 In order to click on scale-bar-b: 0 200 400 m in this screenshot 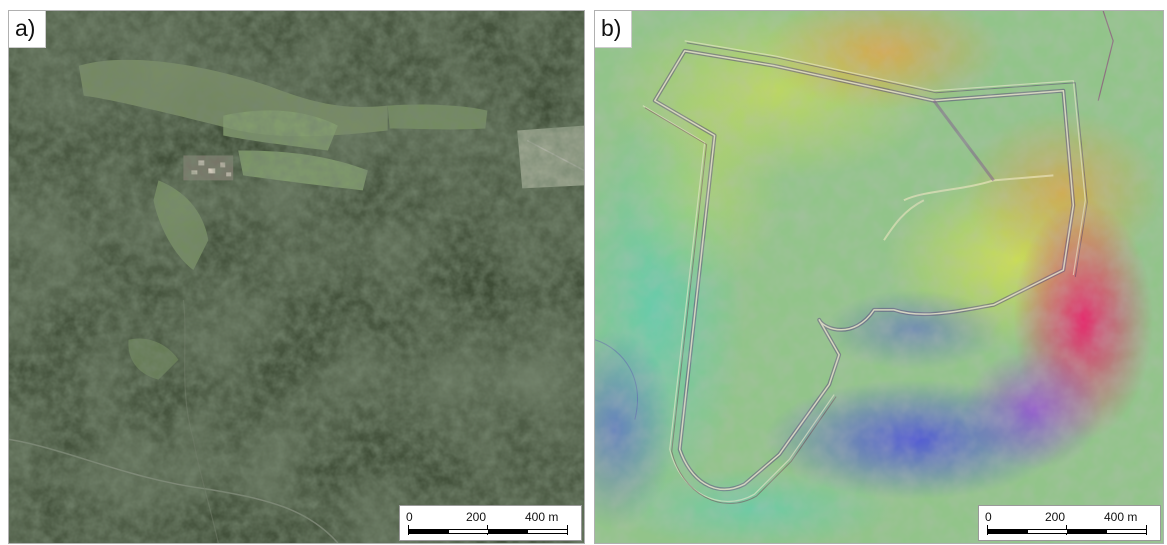, I will do `click(1069, 523)`.